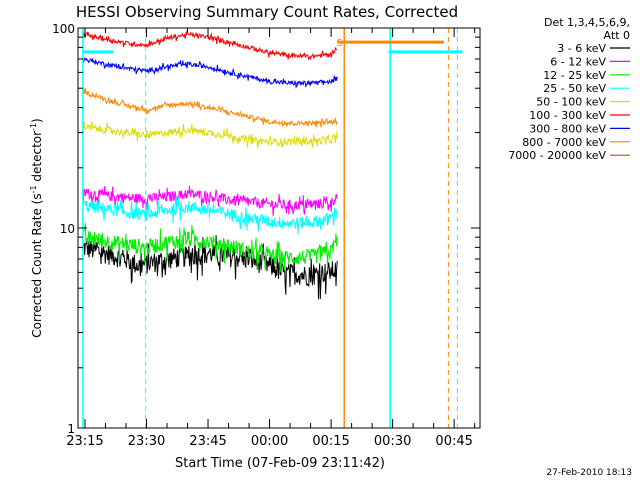 Image resolution: width=640 pixels, height=480 pixels. Describe the element at coordinates (146, 441) in the screenshot. I see `x-tick-label-1: 23:30` at that location.